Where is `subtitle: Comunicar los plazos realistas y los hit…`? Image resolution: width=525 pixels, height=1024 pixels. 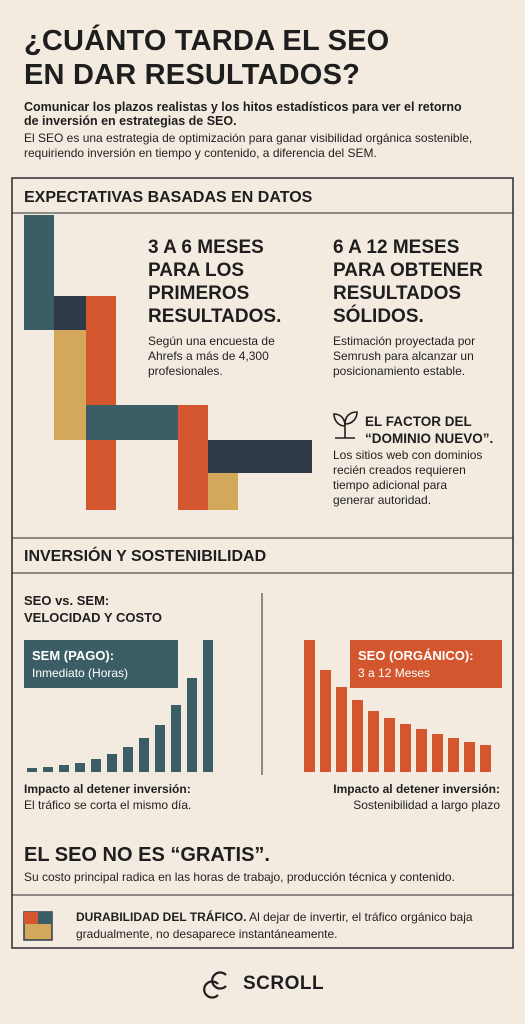 subtitle: Comunicar los plazos realistas y los hit… is located at coordinates (243, 114).